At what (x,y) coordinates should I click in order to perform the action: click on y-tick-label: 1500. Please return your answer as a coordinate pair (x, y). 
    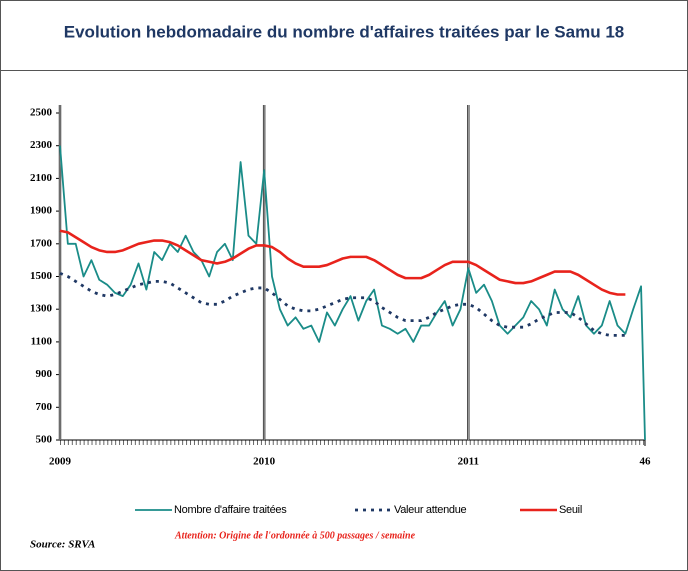
    Looking at the image, I should click on (41, 276).